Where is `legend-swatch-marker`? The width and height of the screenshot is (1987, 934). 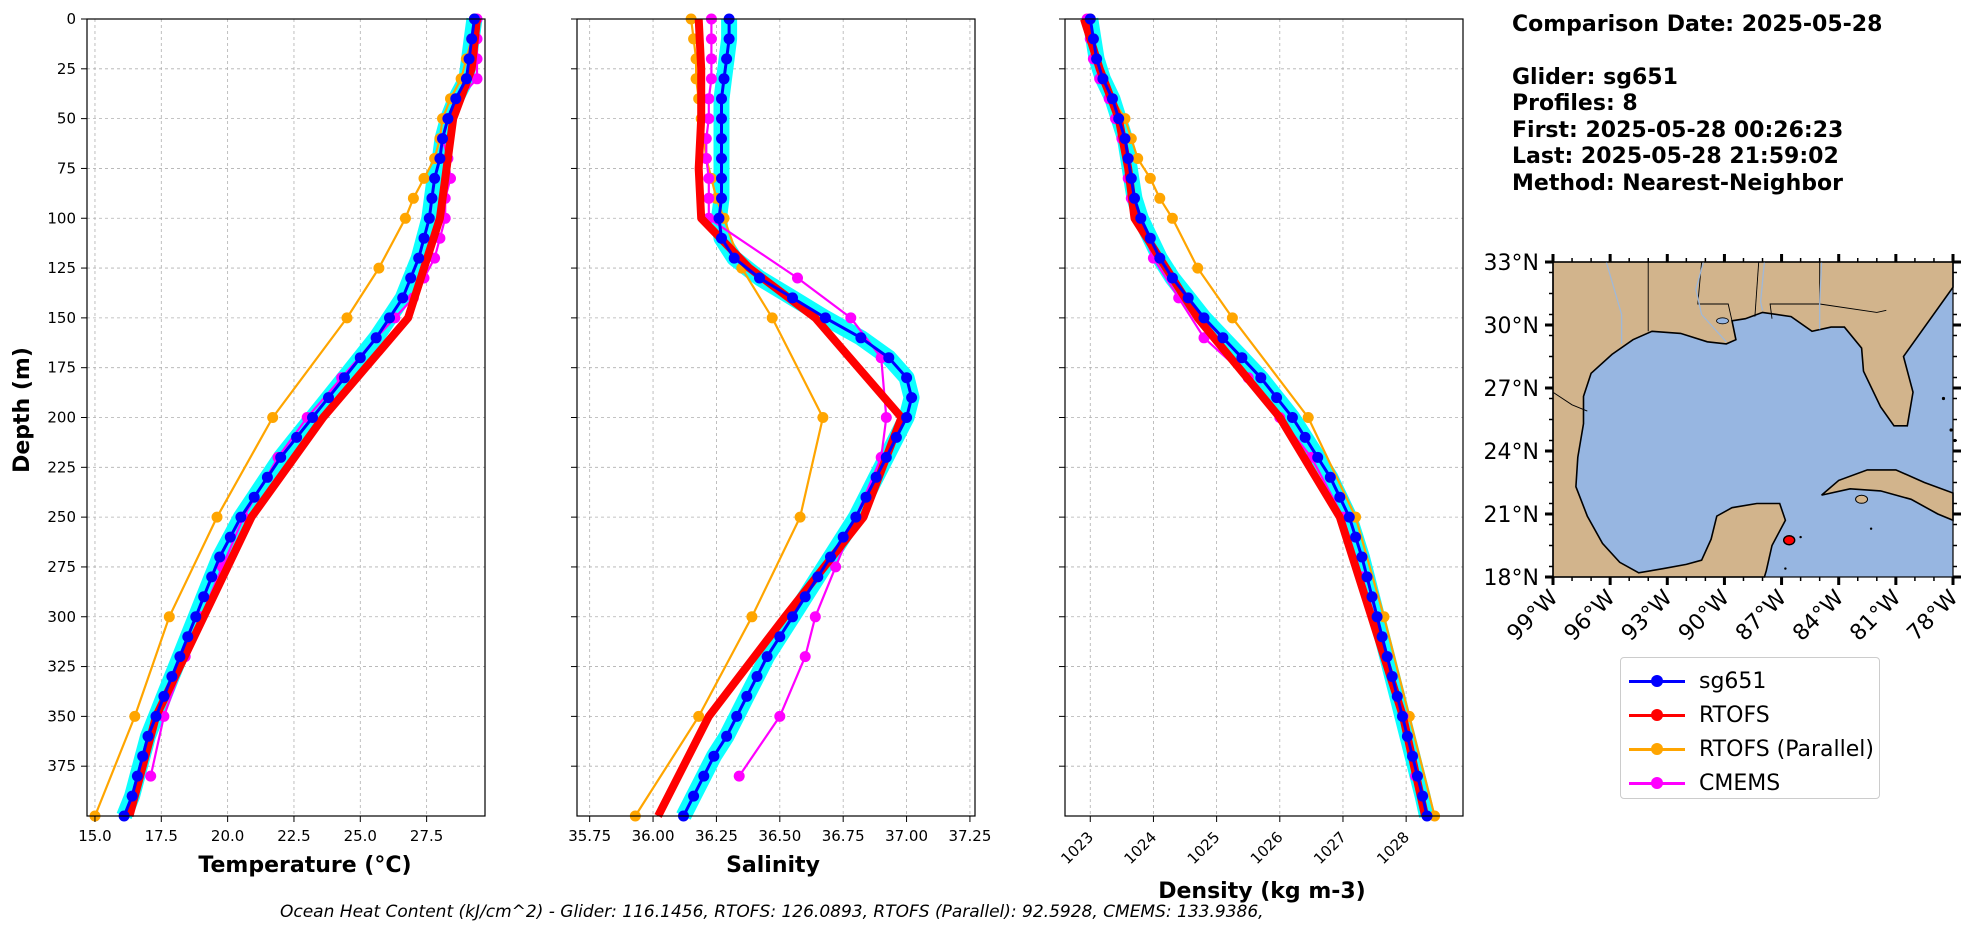 legend-swatch-marker is located at coordinates (1657, 715).